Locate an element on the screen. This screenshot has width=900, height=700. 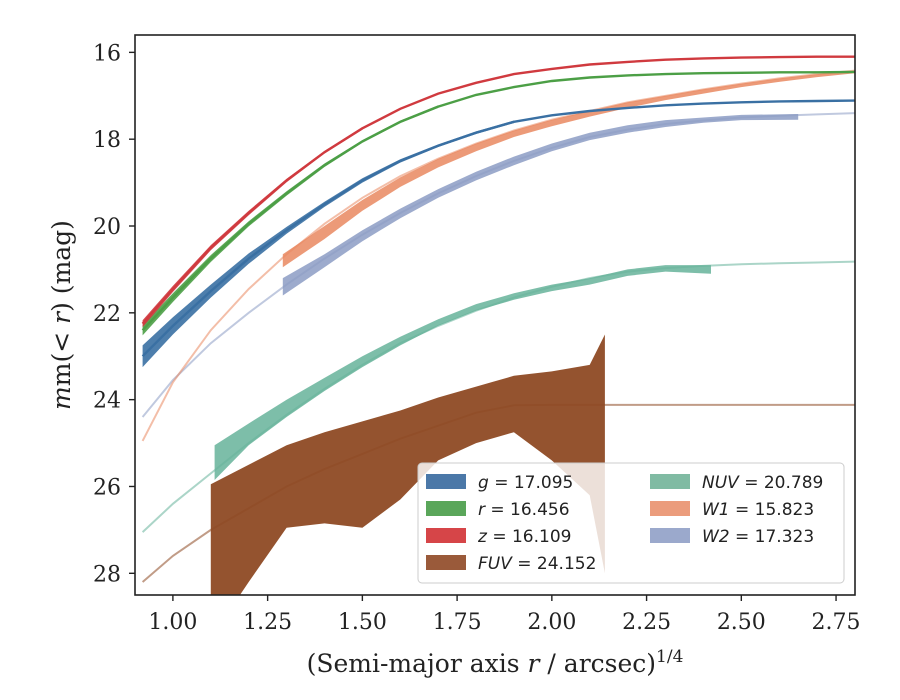
legend-item-z: z = 16.109 is located at coordinates (498, 537).